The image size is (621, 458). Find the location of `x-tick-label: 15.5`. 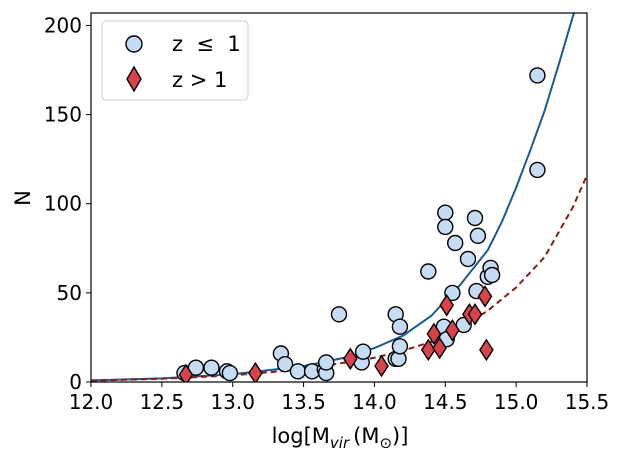

x-tick-label: 15.5 is located at coordinates (587, 402).